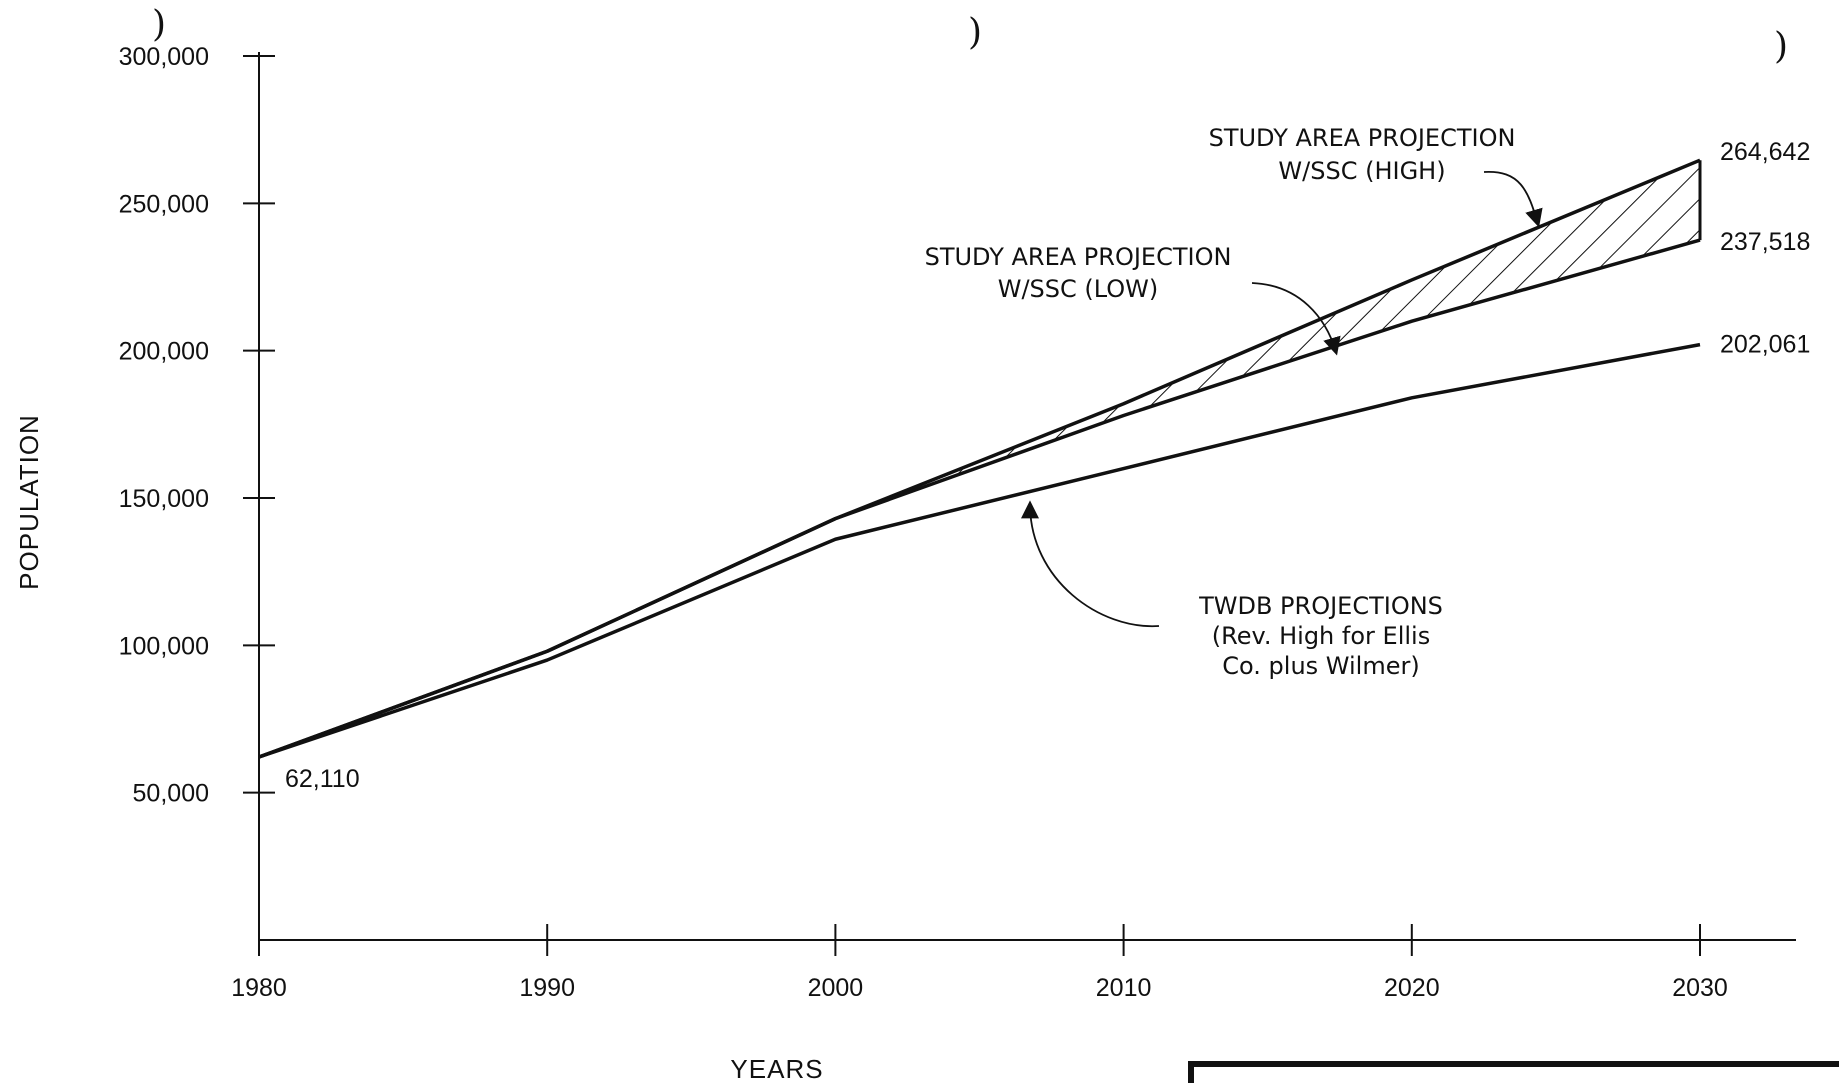  Describe the element at coordinates (1412, 988) in the screenshot. I see `x-tick-label: 2020` at that location.